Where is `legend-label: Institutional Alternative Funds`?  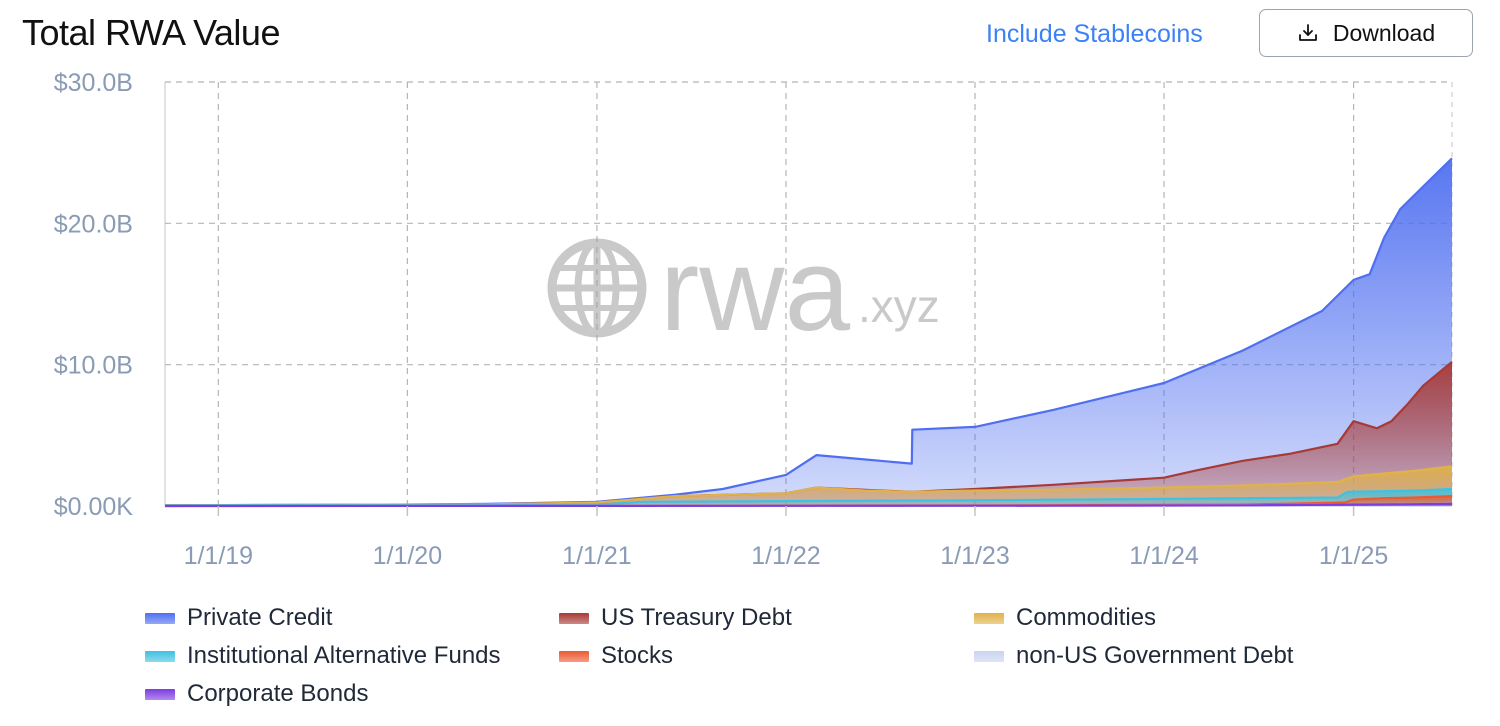 legend-label: Institutional Alternative Funds is located at coordinates (344, 655).